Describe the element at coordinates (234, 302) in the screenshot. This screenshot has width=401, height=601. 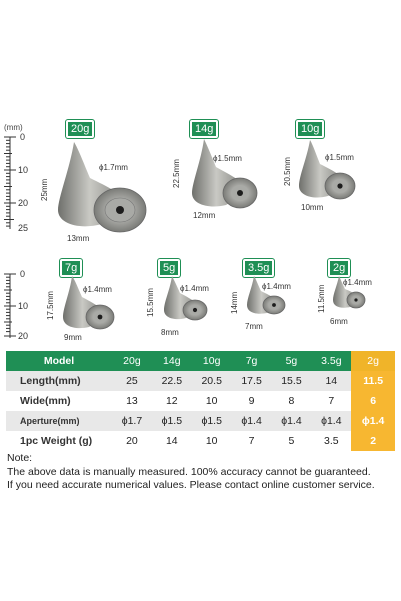
I see `length-label-3.5g: 14mm` at that location.